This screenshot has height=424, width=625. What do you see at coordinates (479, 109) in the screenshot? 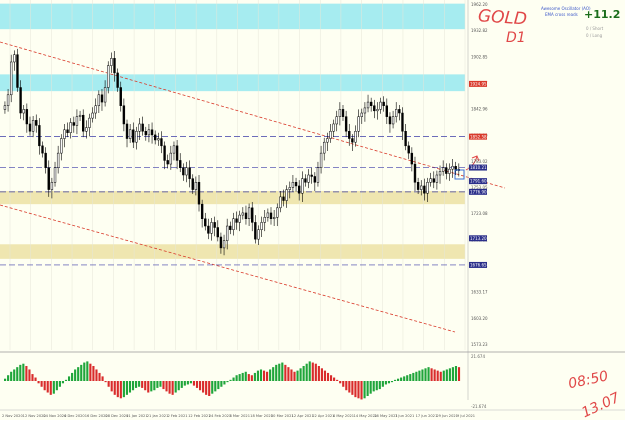
I see `price-label-4: 1842.96` at bounding box center [479, 109].